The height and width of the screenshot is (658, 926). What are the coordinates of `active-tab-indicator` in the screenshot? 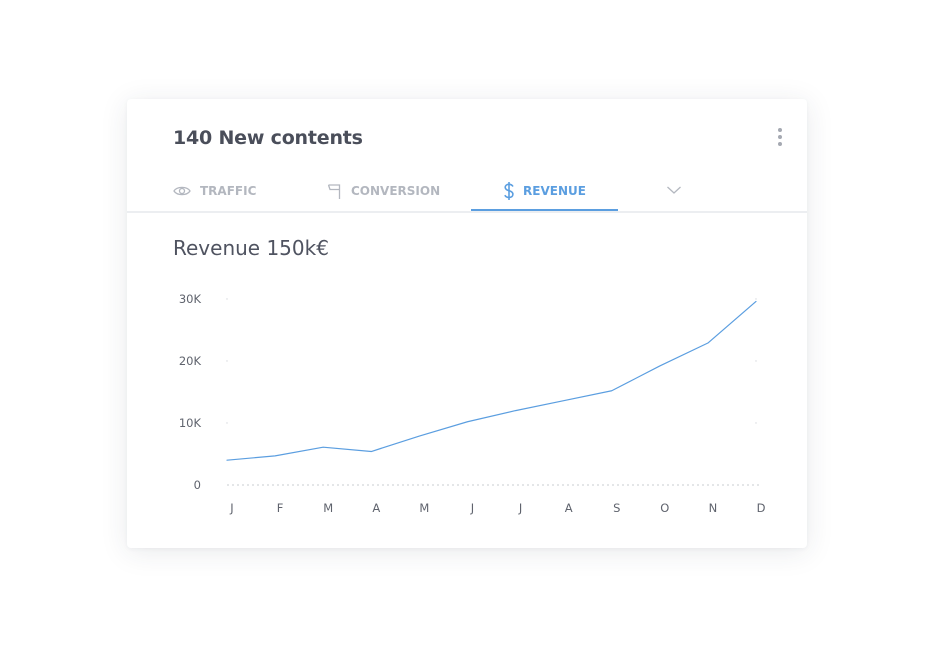 It's located at (544, 210).